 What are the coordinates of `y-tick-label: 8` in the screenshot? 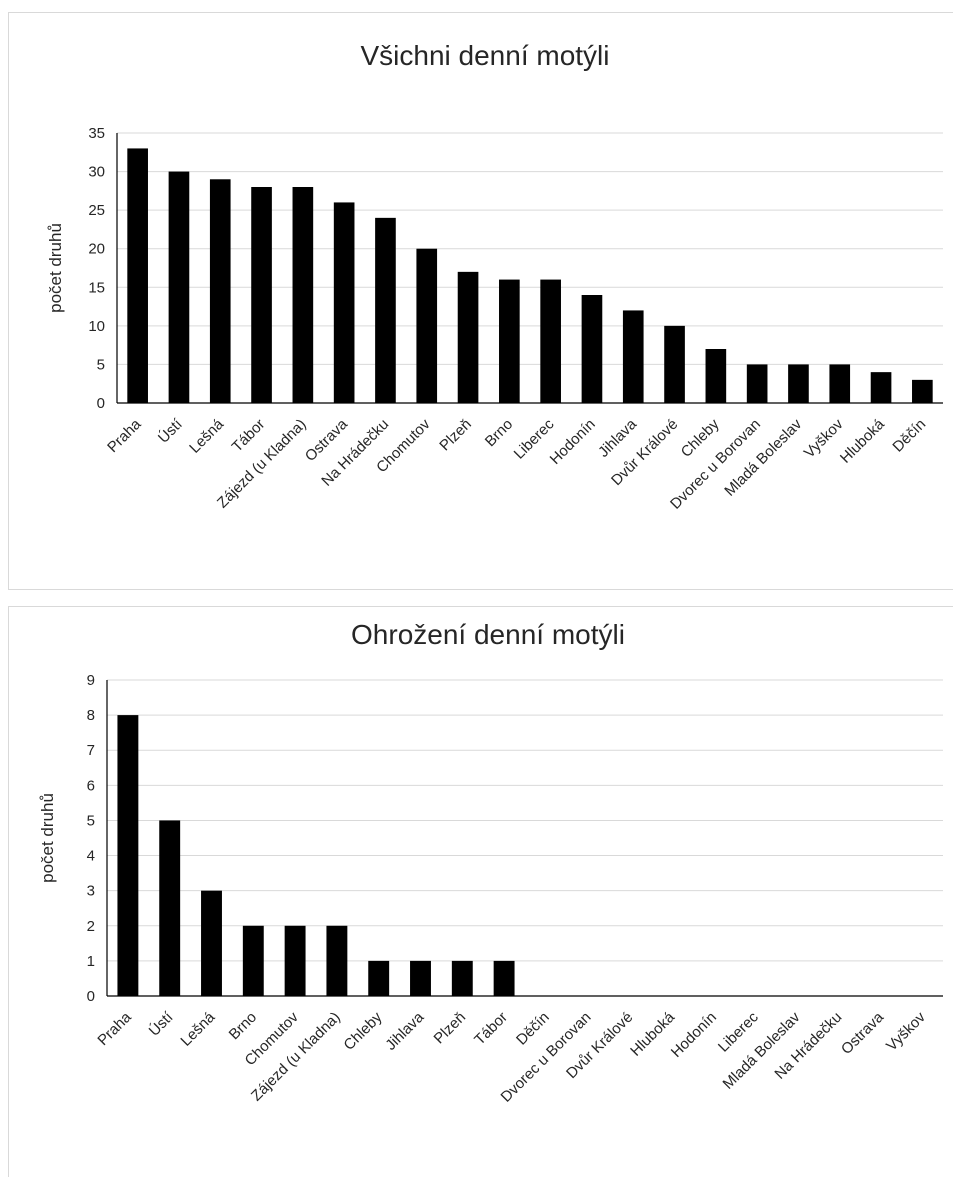 It's located at (91, 715).